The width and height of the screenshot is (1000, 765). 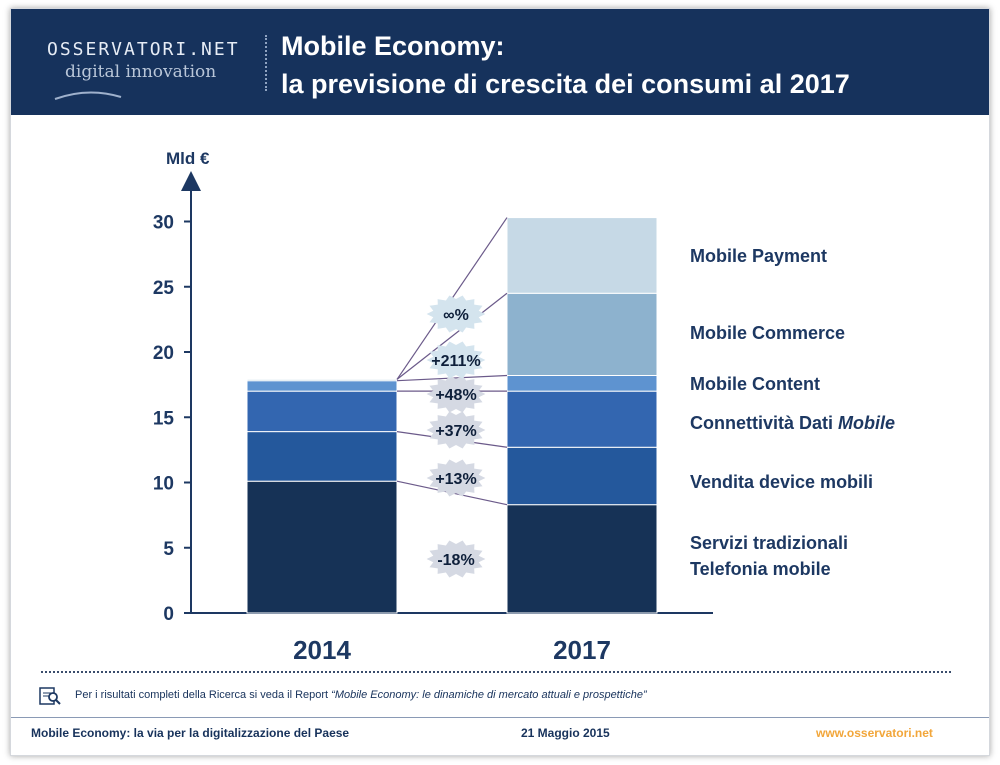 I want to click on y-tick-label-15: 15, so click(x=164, y=418).